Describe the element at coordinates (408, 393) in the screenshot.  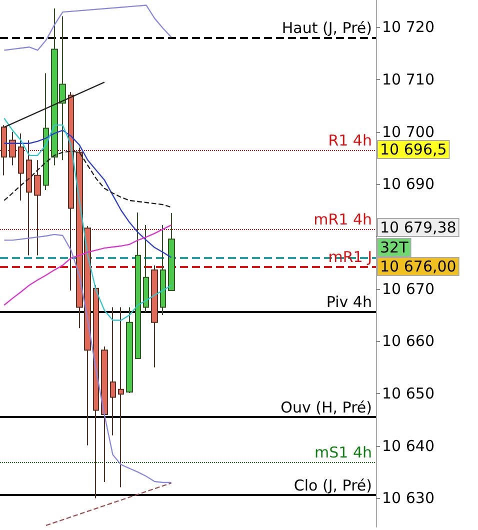
I see `y-tick-label: 10 650` at that location.